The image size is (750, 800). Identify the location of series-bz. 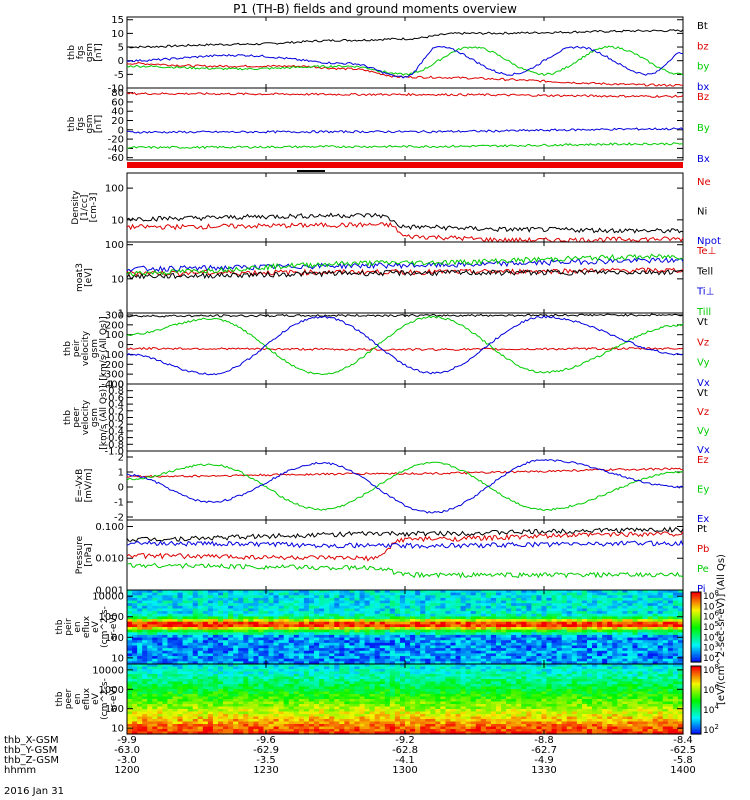
(405, 94).